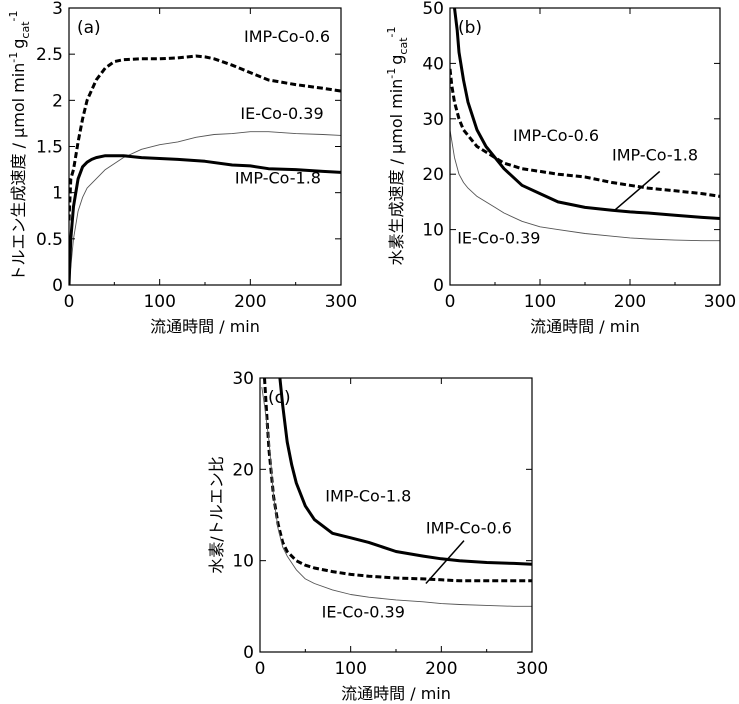 The image size is (739, 704). Describe the element at coordinates (49, 55) in the screenshot. I see `y-tick-label: 2.5` at that location.